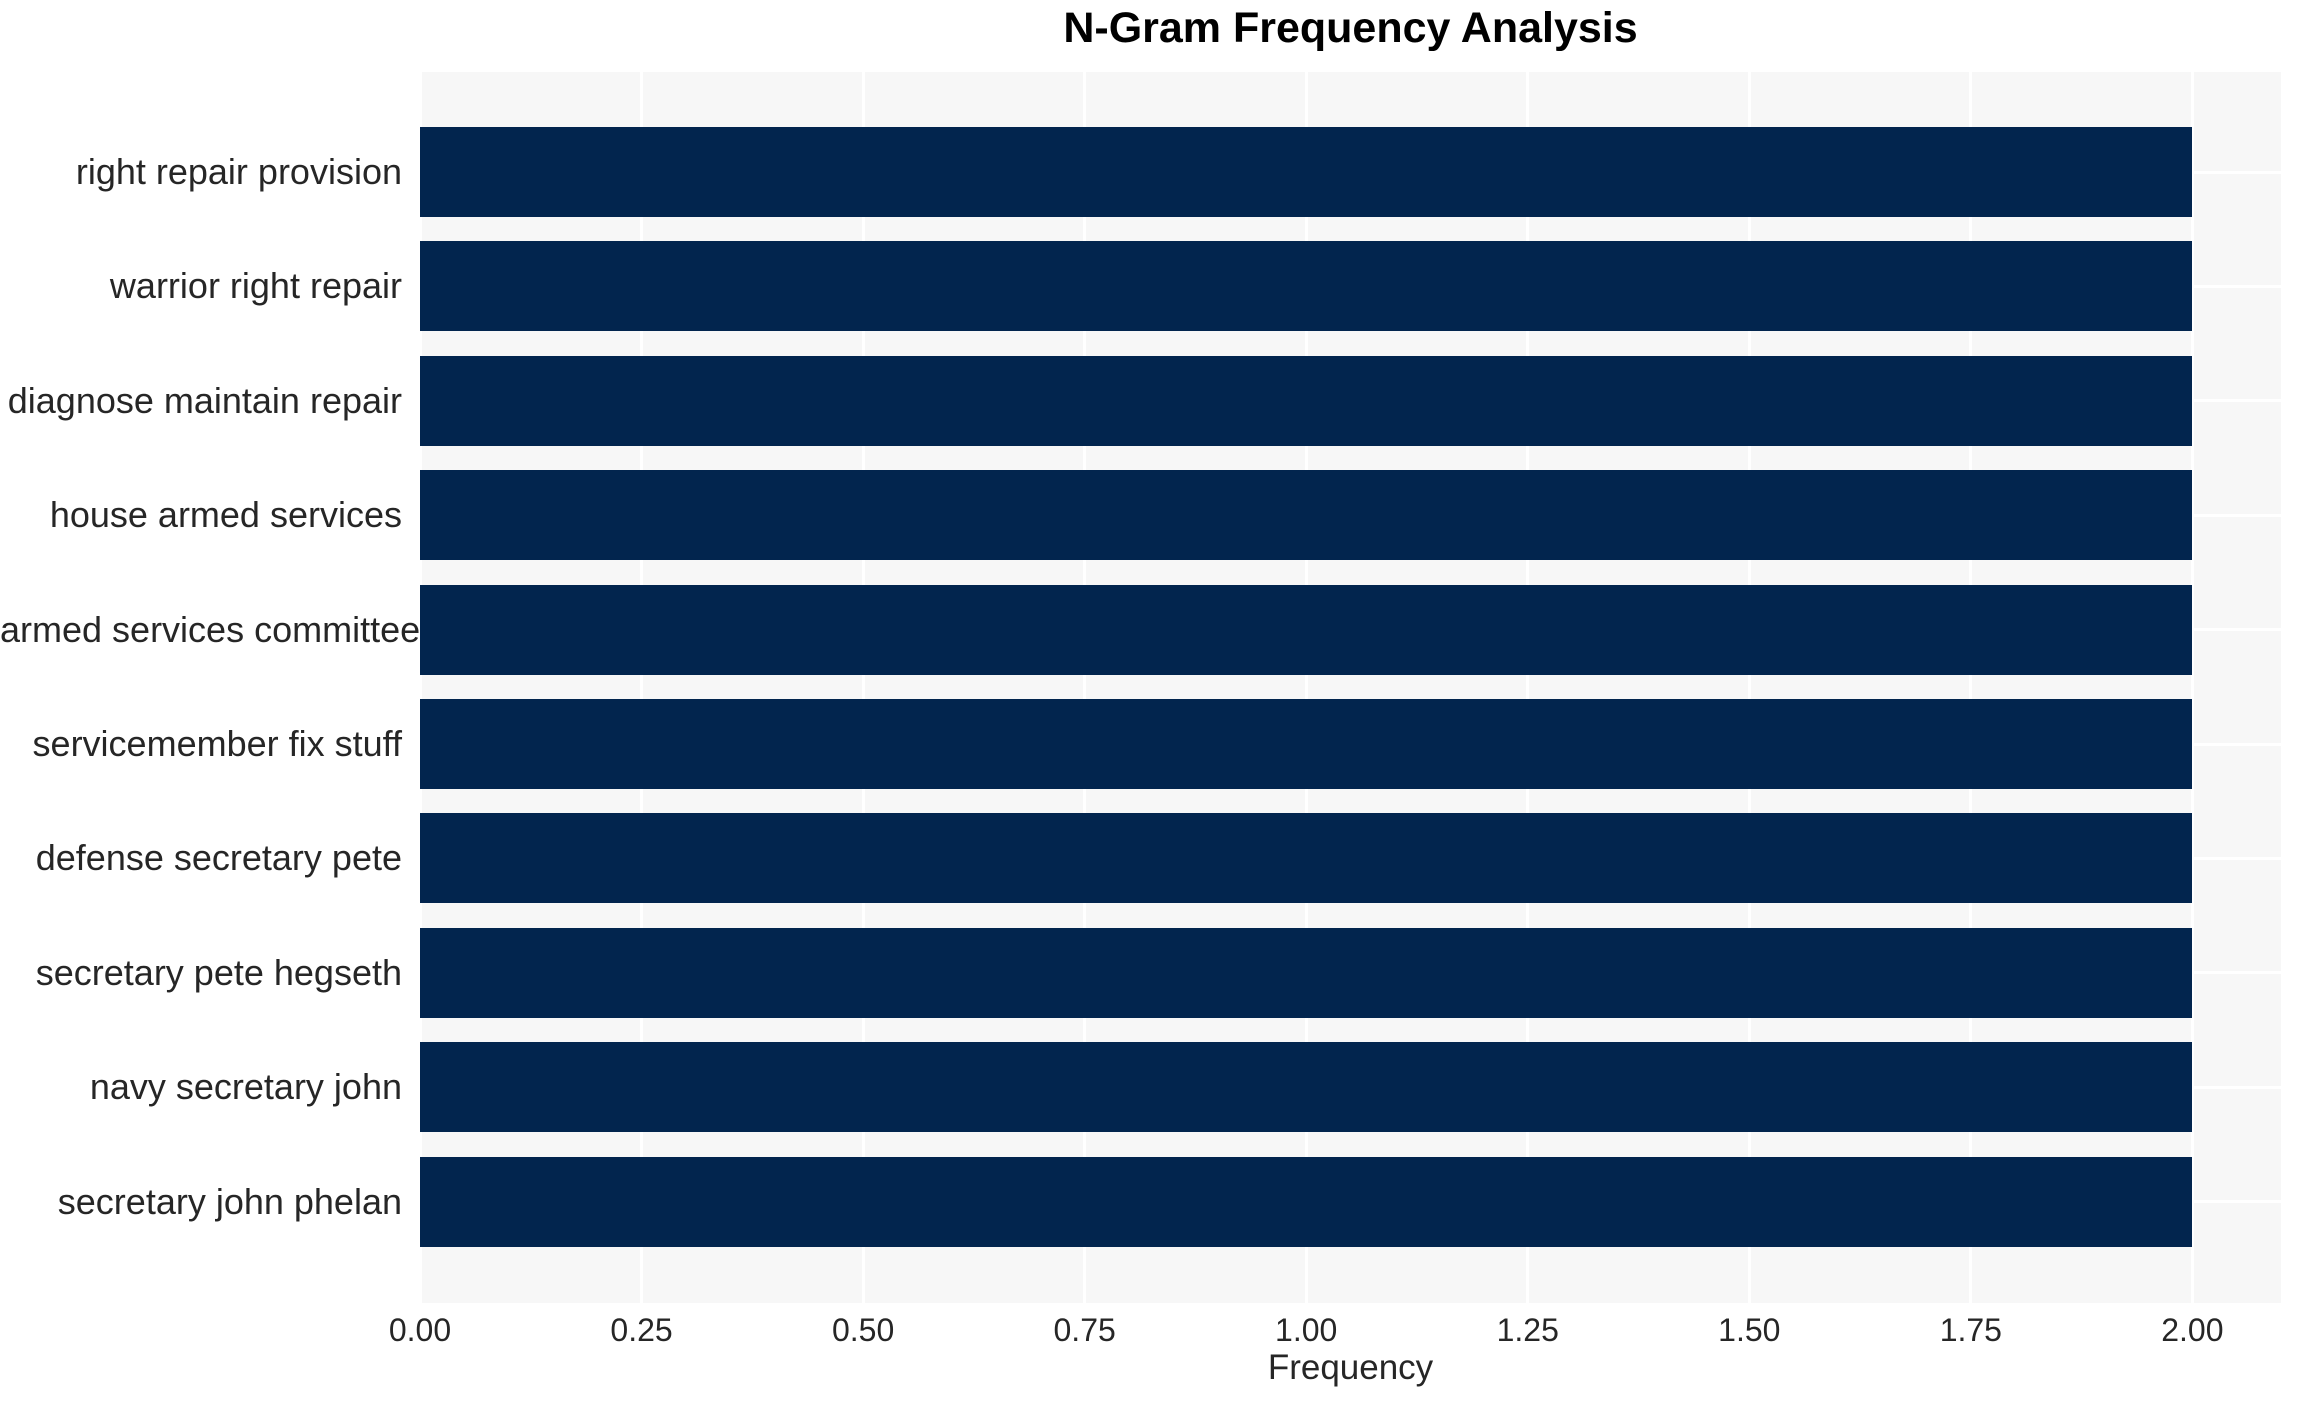 Image resolution: width=2298 pixels, height=1402 pixels. What do you see at coordinates (1749, 1330) in the screenshot?
I see `x-tick-label: 1.50` at bounding box center [1749, 1330].